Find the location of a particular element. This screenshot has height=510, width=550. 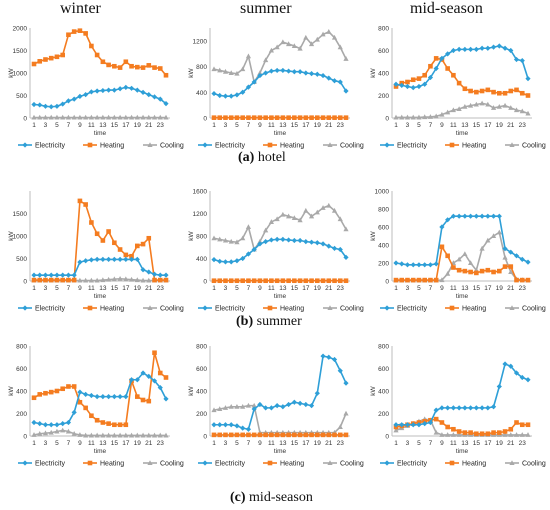

y-tick-label: 0 is located at coordinates (25, 119).